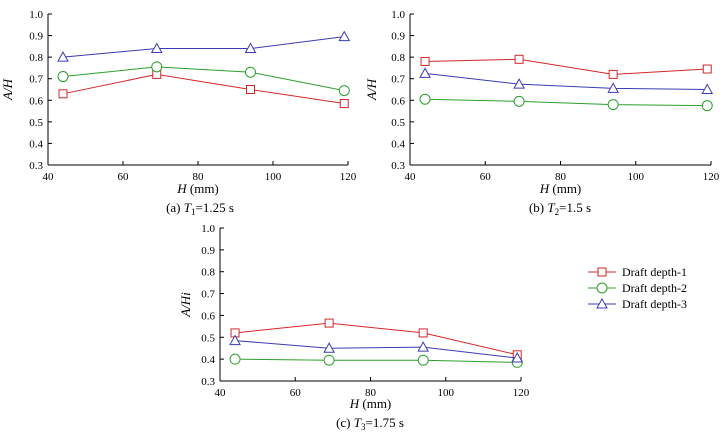  What do you see at coordinates (200, 208) in the screenshot?
I see `panel-caption: (a) T1=1.25 s` at bounding box center [200, 208].